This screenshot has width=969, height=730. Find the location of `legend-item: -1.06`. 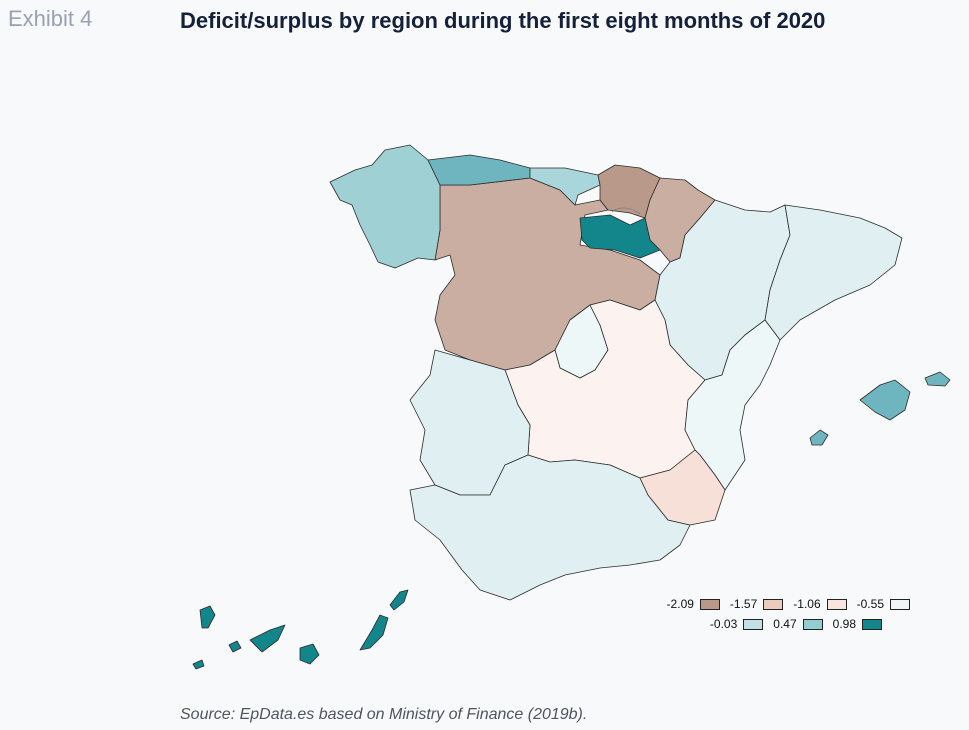

legend-item: -1.06 is located at coordinates (820, 604).